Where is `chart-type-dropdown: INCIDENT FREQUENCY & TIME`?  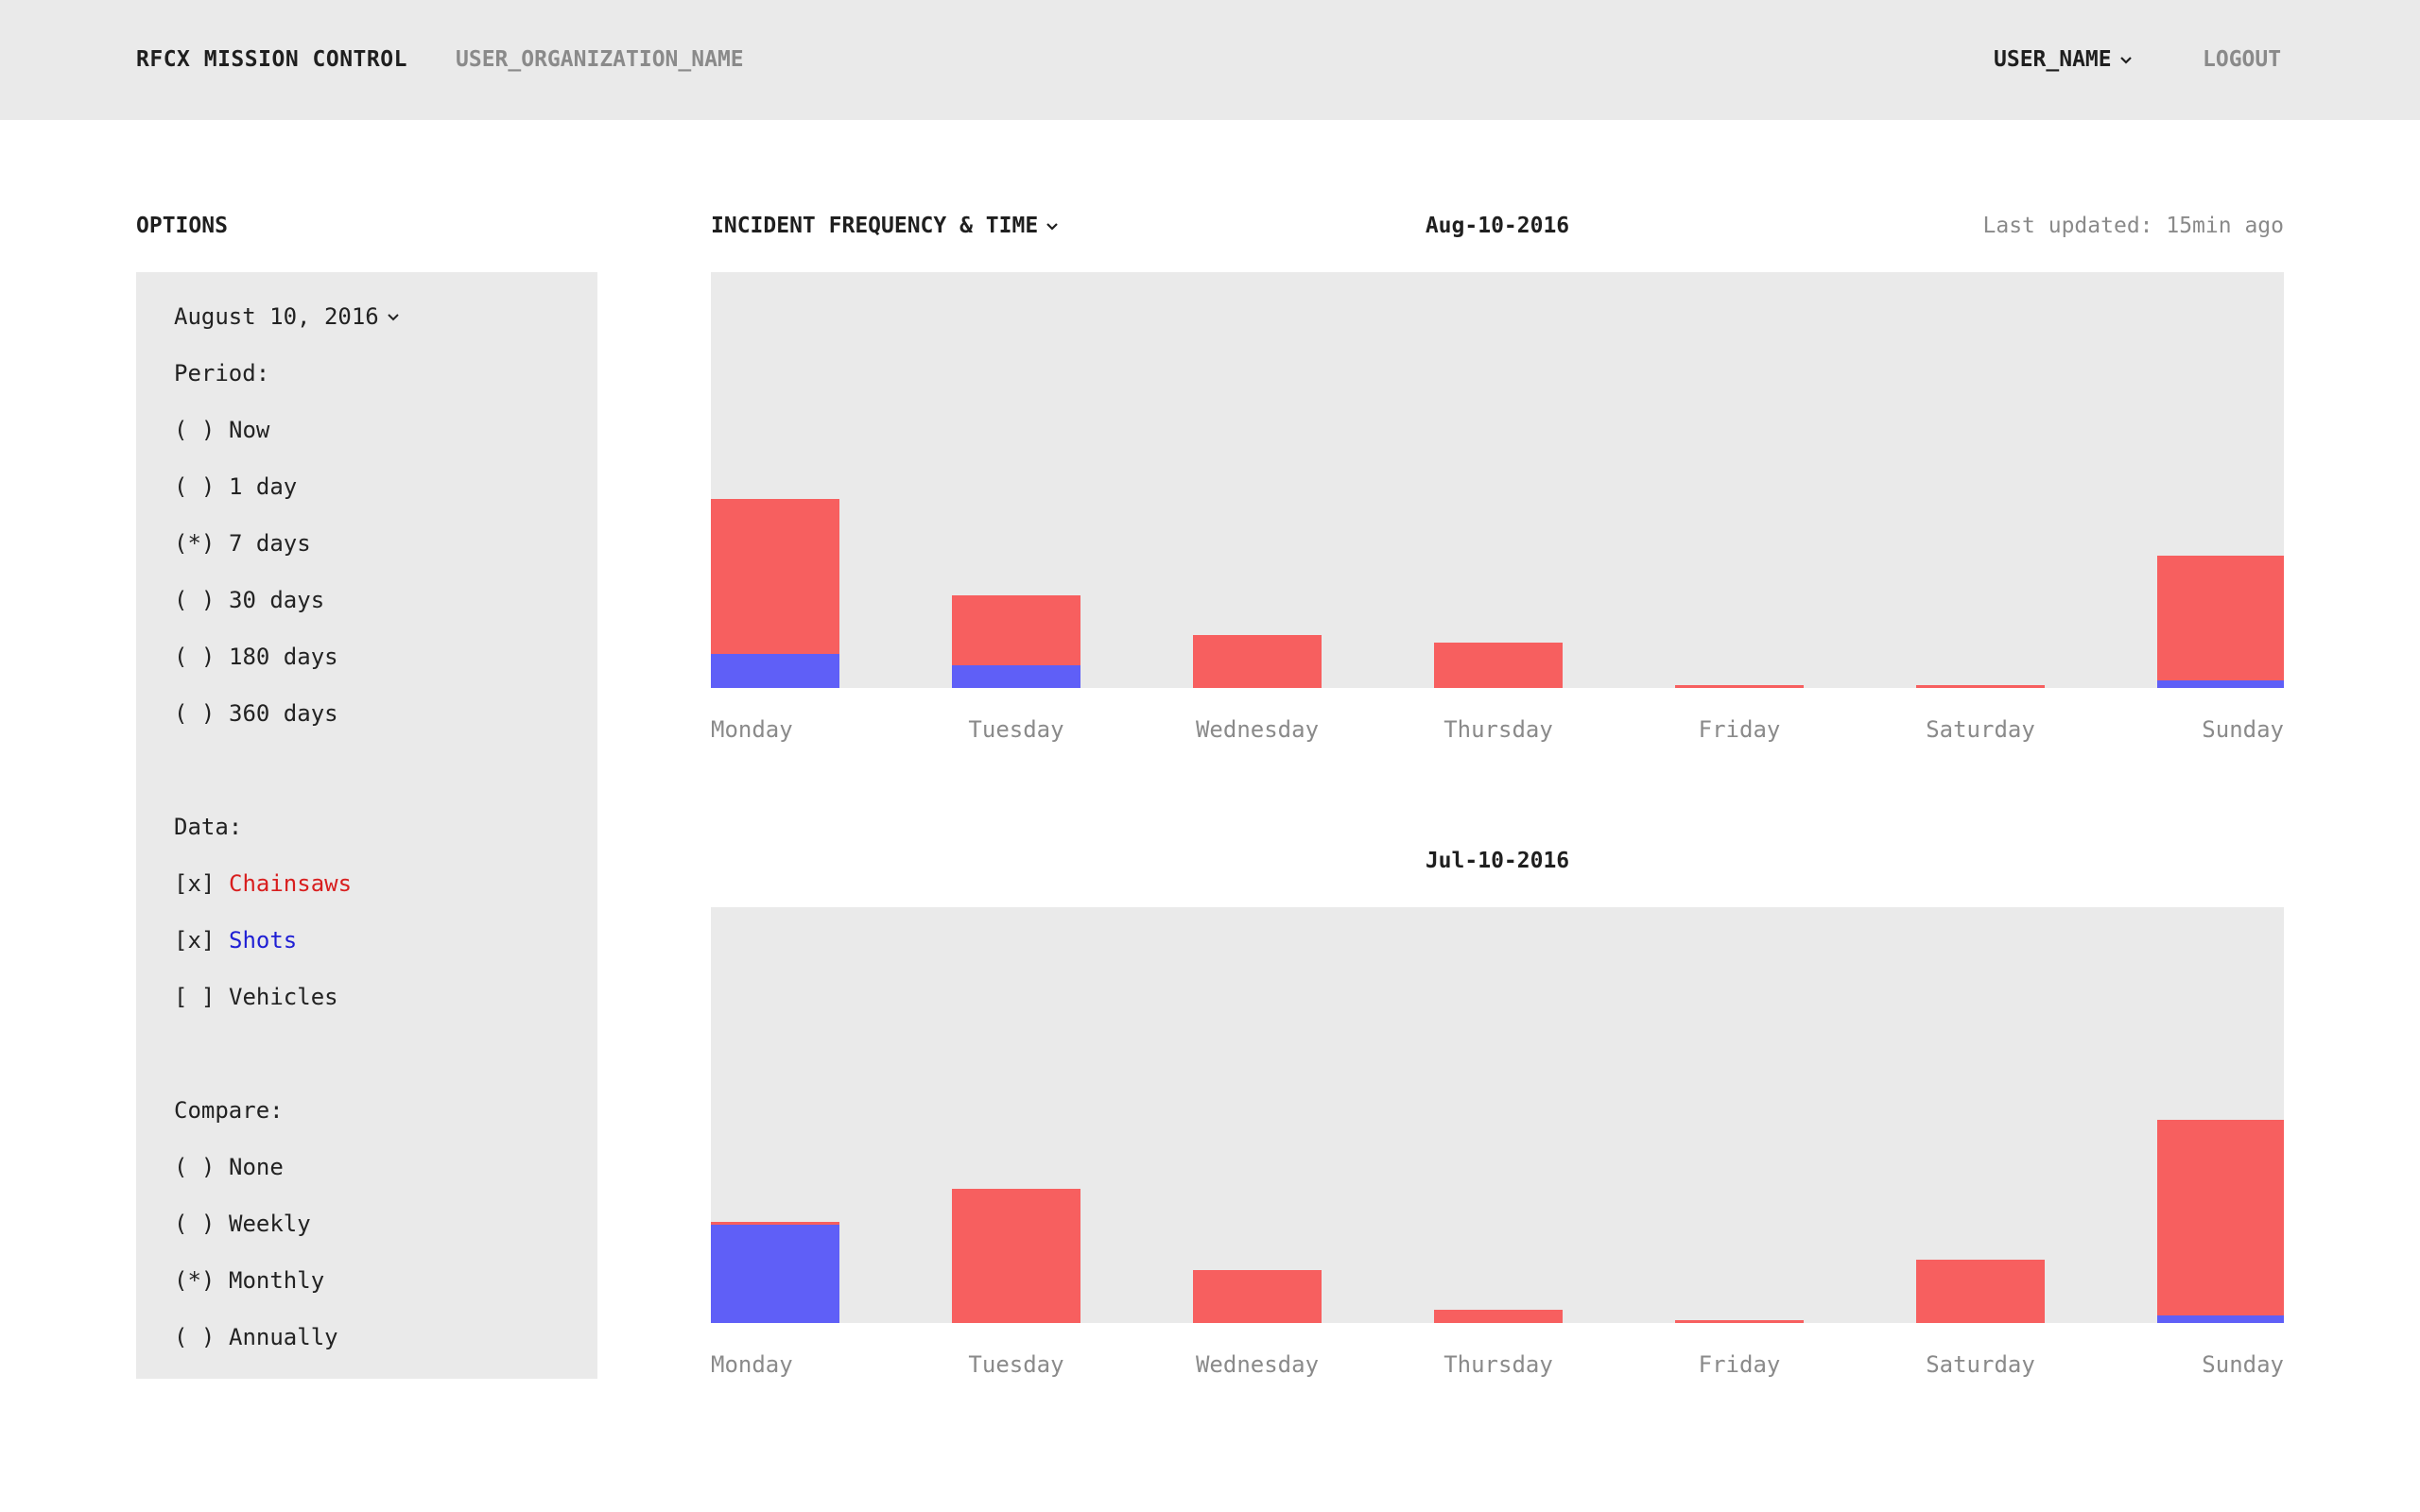 chart-type-dropdown: INCIDENT FREQUENCY & TIME is located at coordinates (885, 226).